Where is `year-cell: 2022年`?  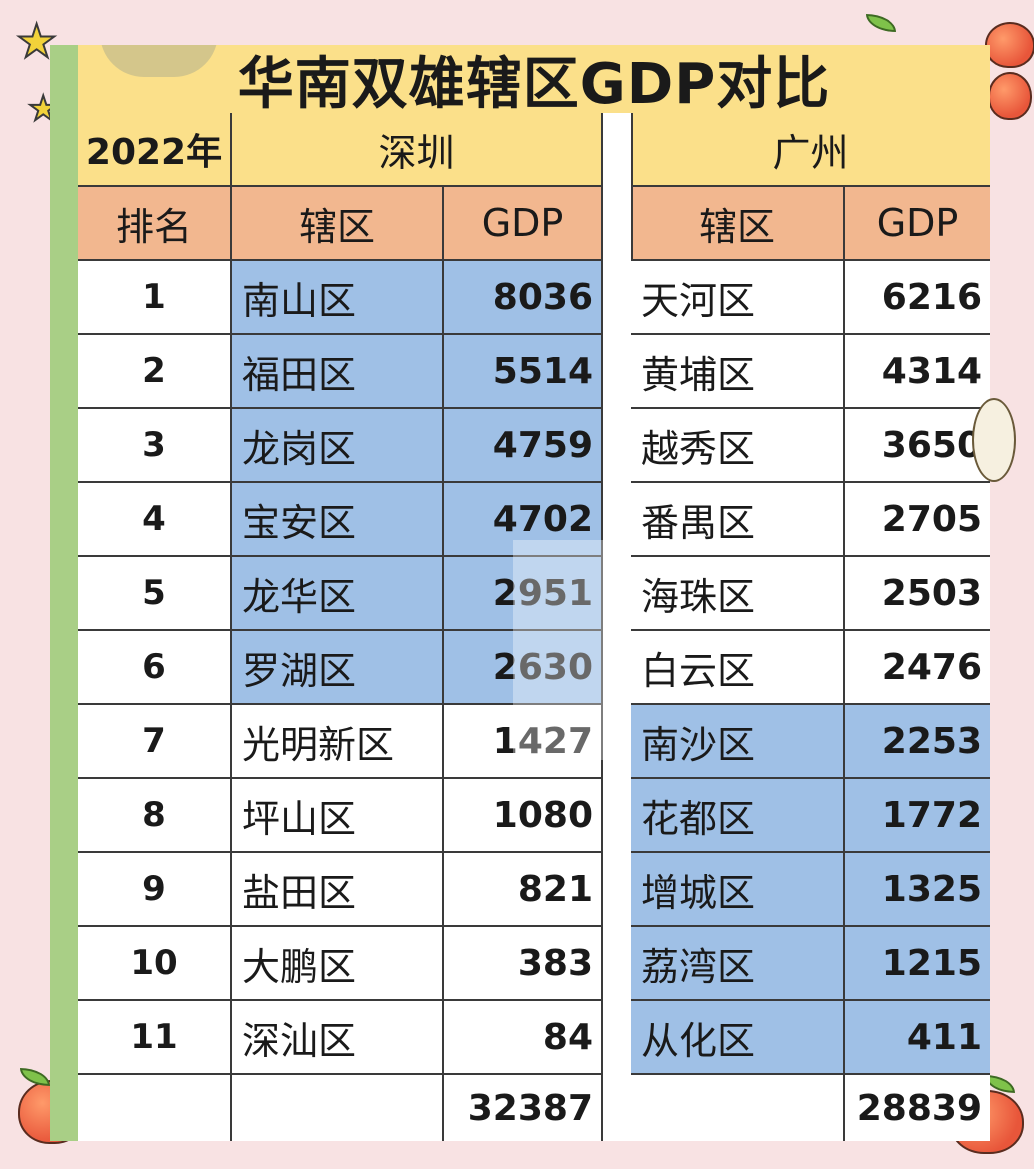 year-cell: 2022年 is located at coordinates (155, 150).